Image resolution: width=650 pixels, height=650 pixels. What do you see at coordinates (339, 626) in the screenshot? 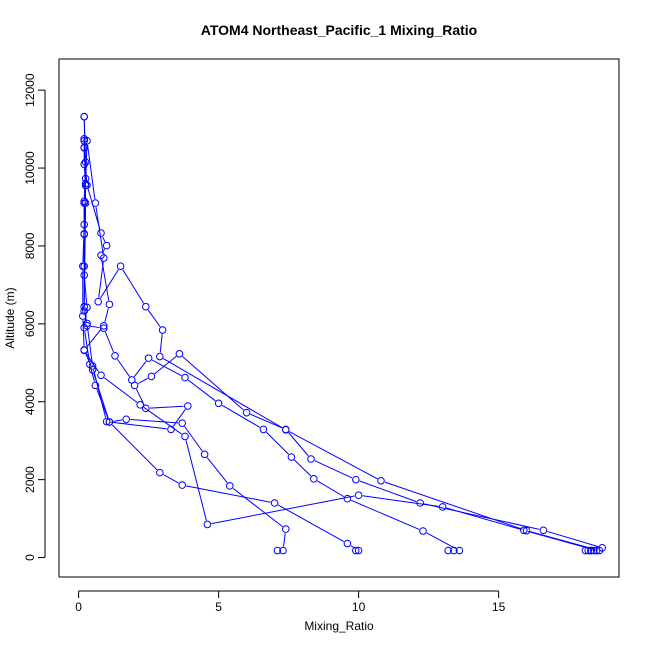
I see `x-axis-label: Mixing_Ratio` at bounding box center [339, 626].